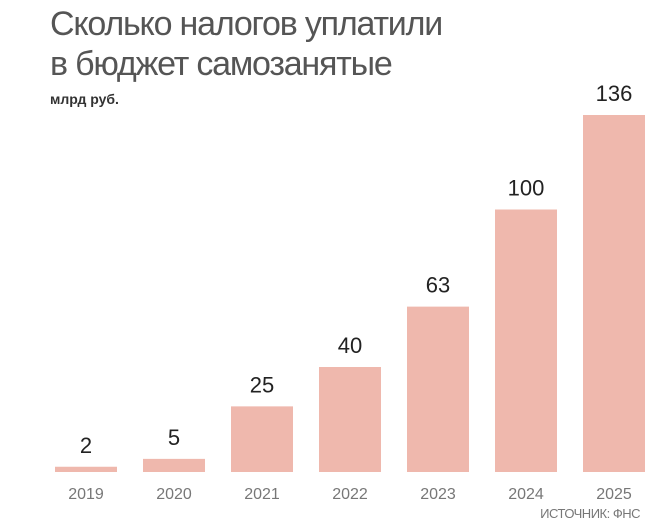 The height and width of the screenshot is (530, 648). What do you see at coordinates (84, 99) in the screenshot?
I see `unit-label: млрд руб.` at bounding box center [84, 99].